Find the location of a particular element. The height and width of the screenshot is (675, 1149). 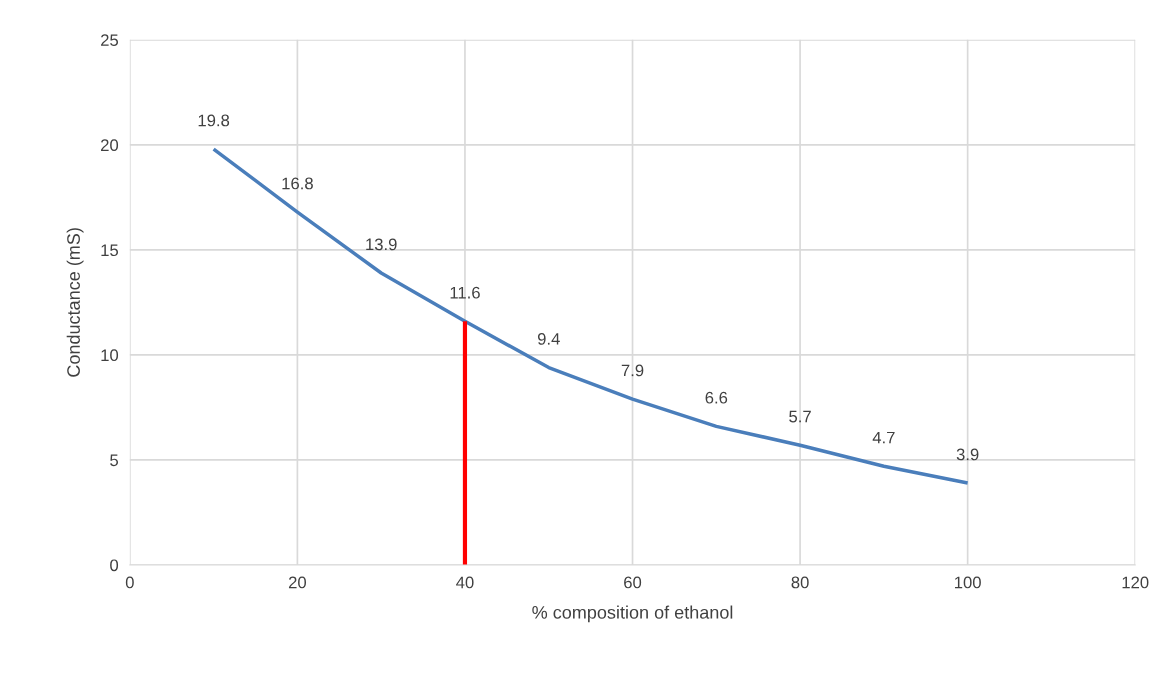

x-tick-label: 40 is located at coordinates (465, 582).